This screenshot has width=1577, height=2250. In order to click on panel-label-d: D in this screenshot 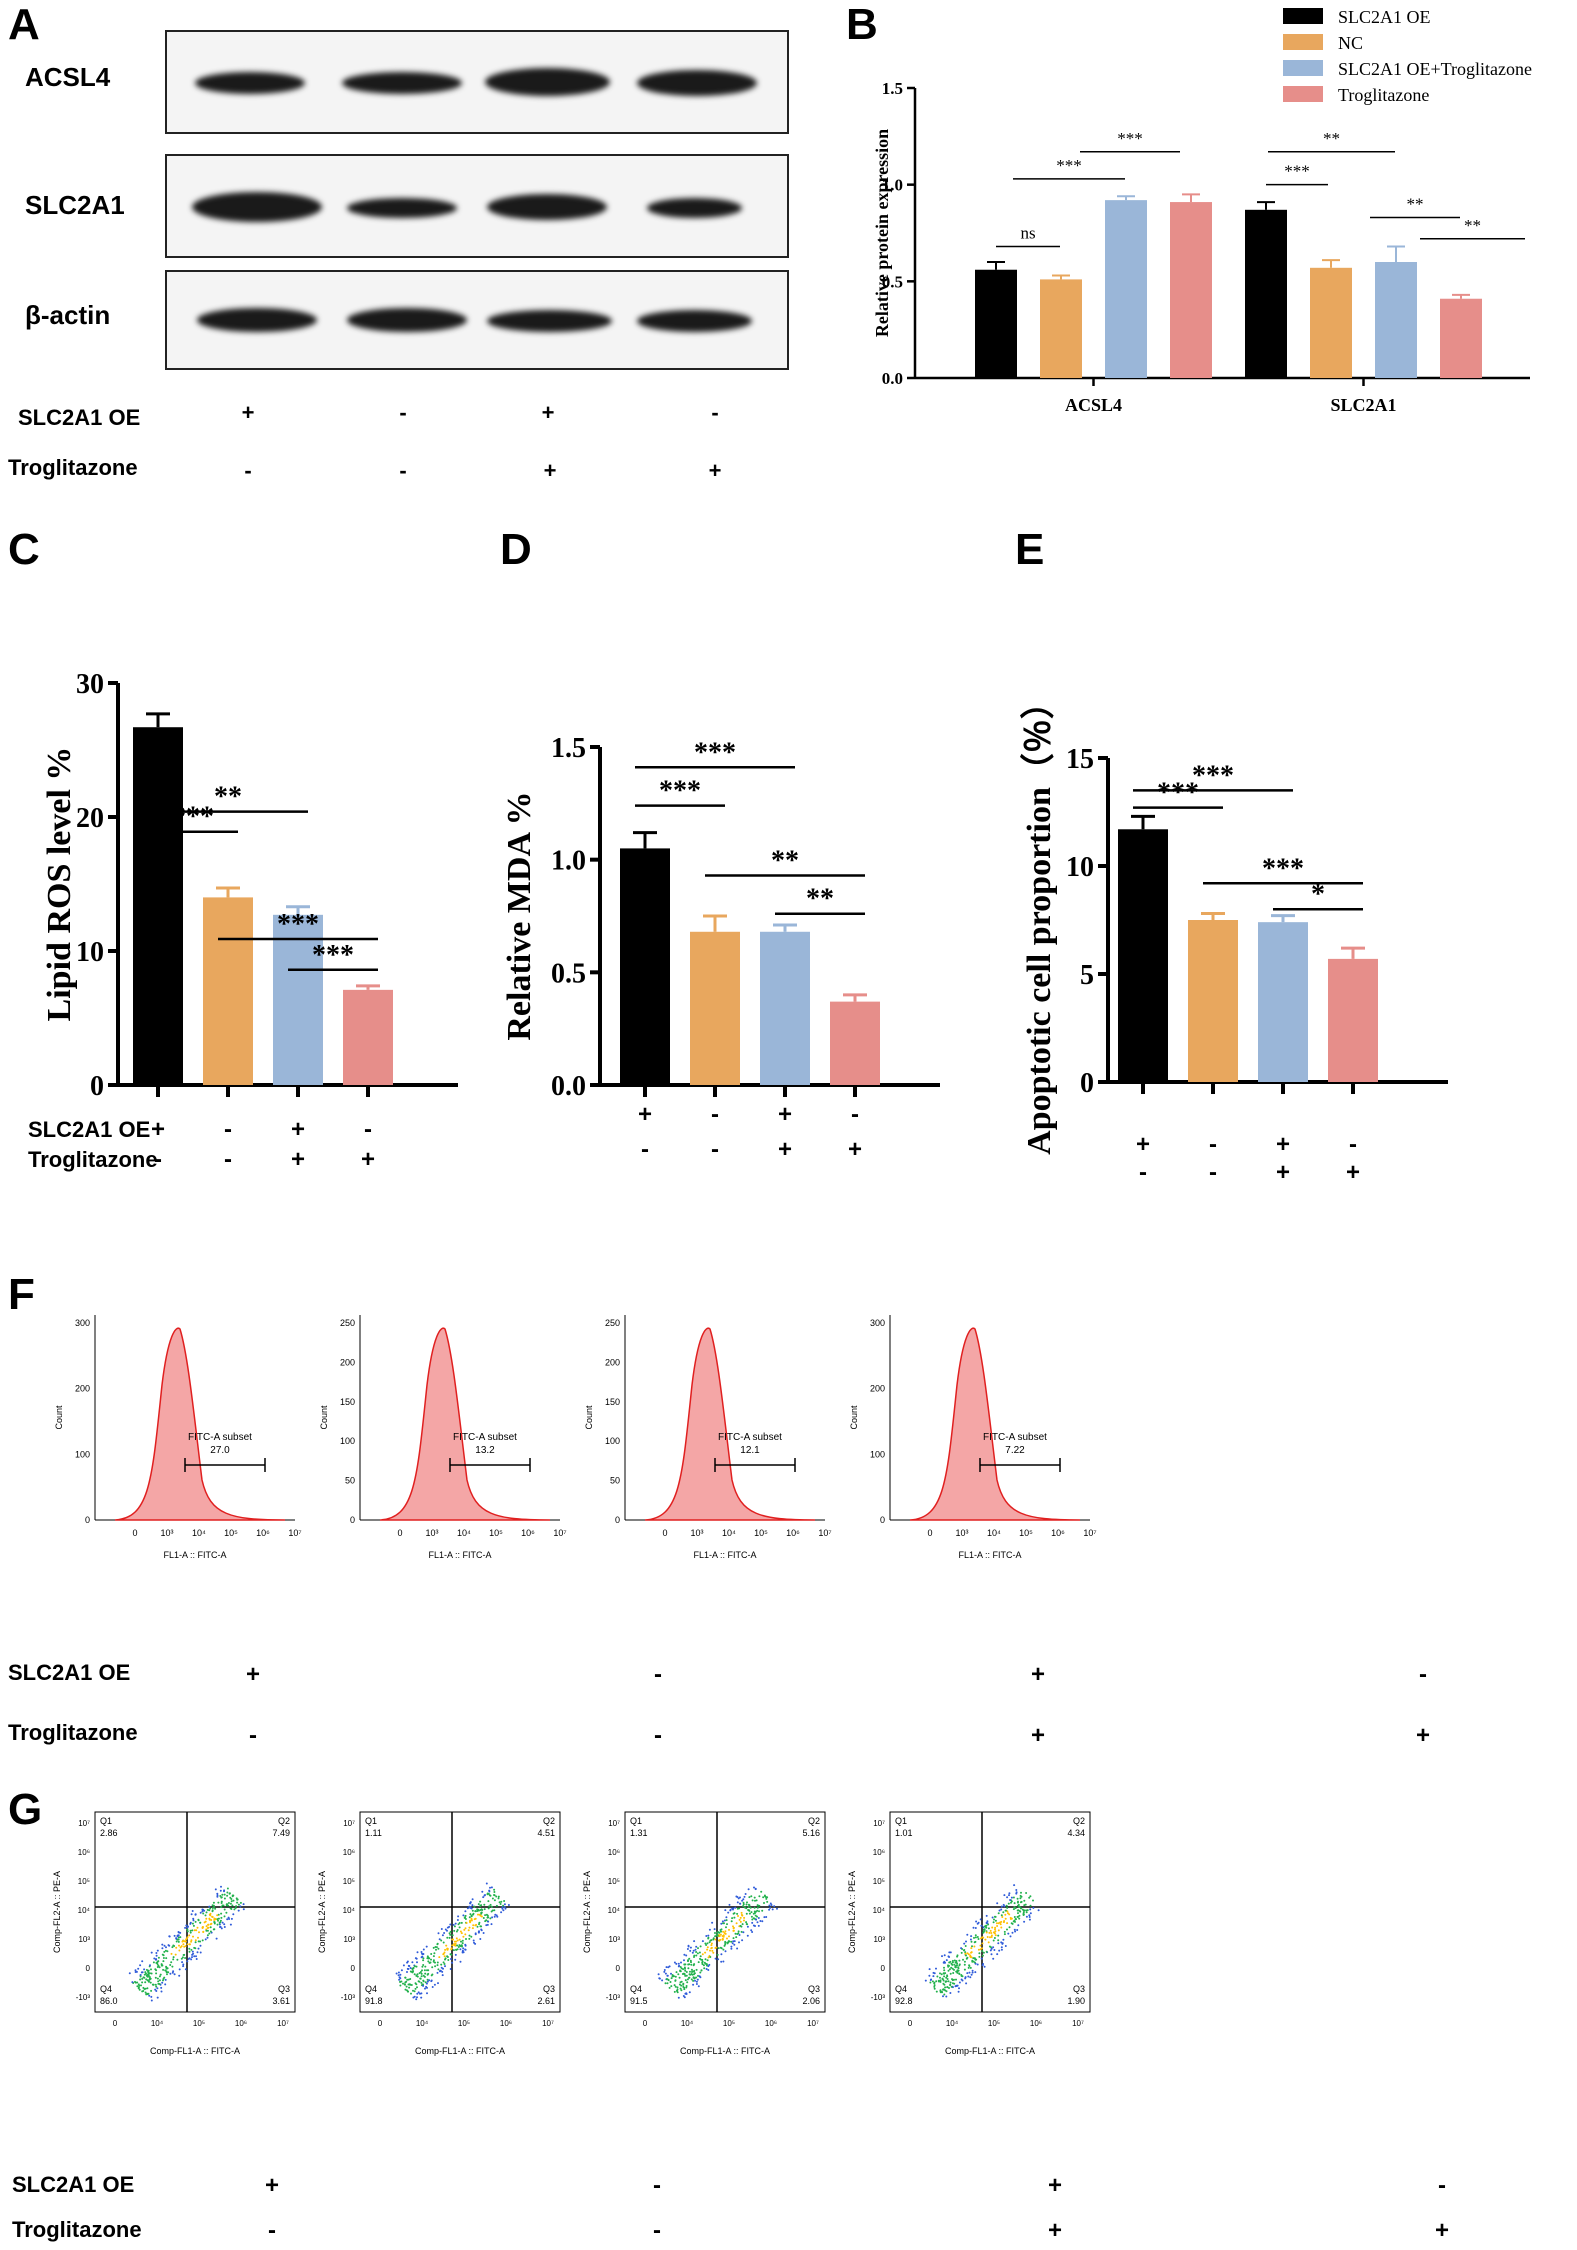, I will do `click(516, 549)`.